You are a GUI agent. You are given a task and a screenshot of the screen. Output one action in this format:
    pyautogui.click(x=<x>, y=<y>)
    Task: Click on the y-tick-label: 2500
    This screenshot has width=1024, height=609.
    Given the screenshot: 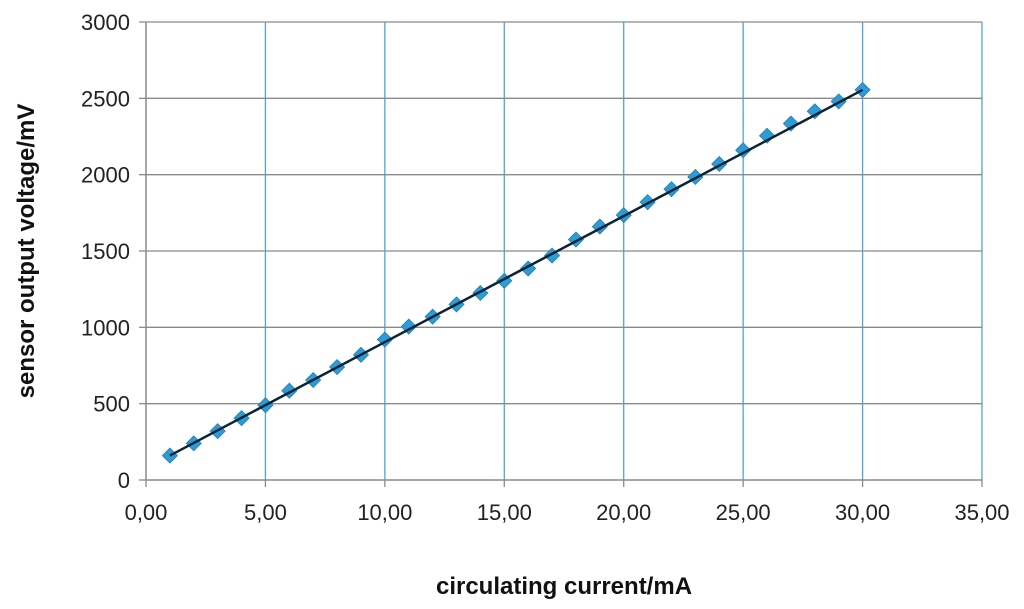 What is the action you would take?
    pyautogui.click(x=105, y=98)
    